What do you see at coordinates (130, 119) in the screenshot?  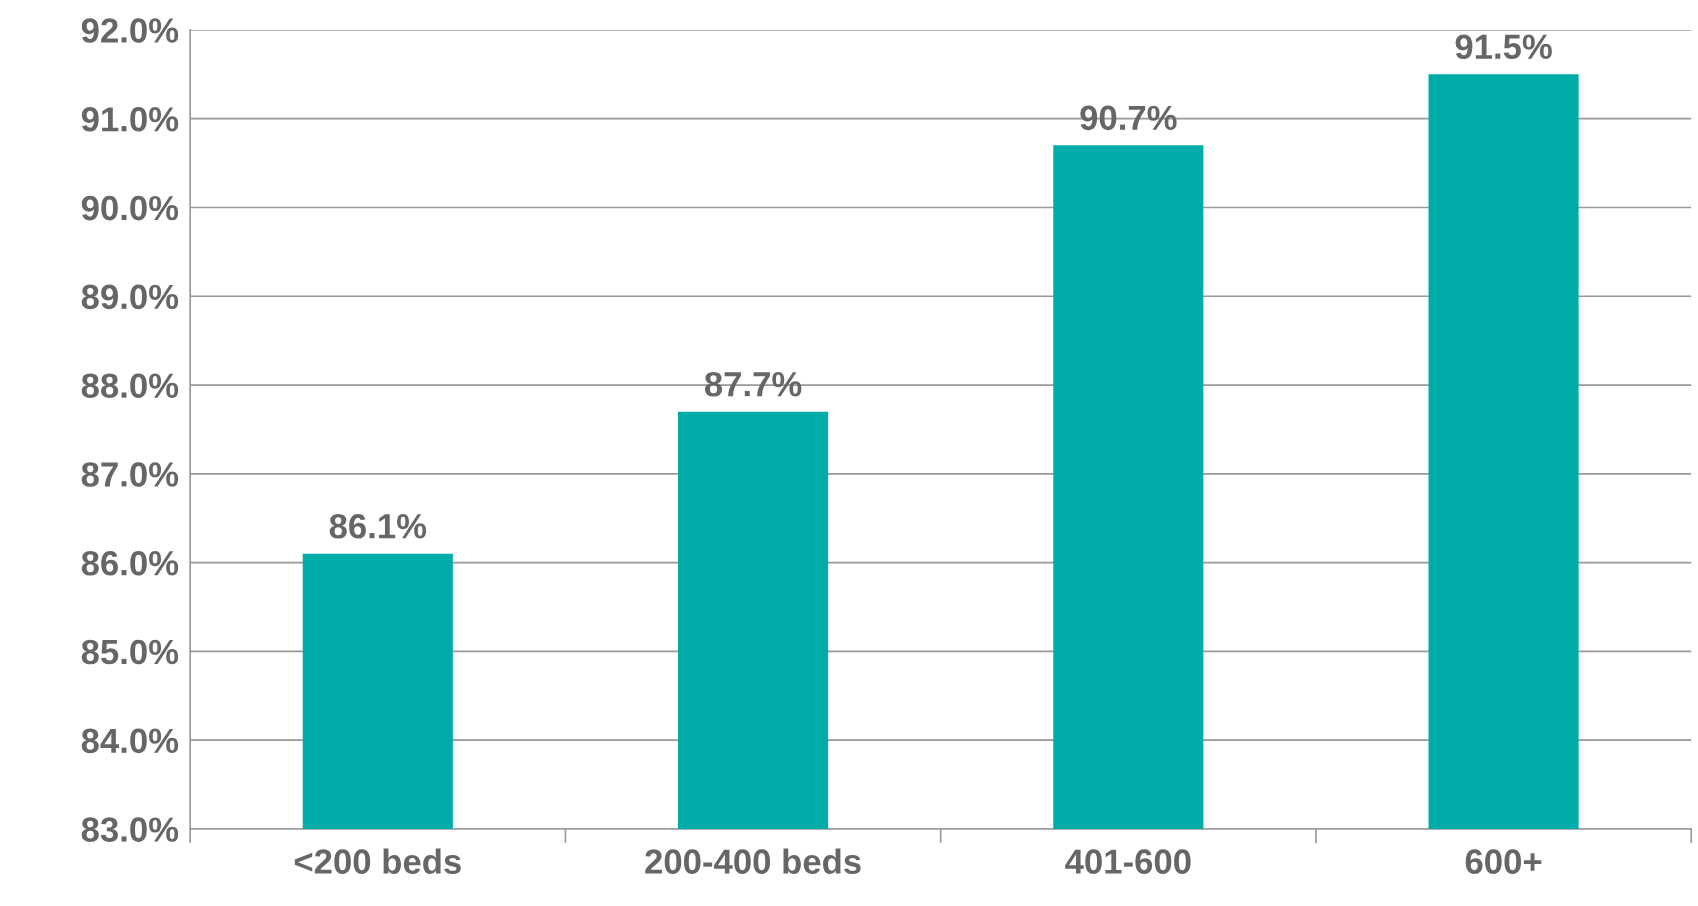 I see `y-tick-label: 91.0%` at bounding box center [130, 119].